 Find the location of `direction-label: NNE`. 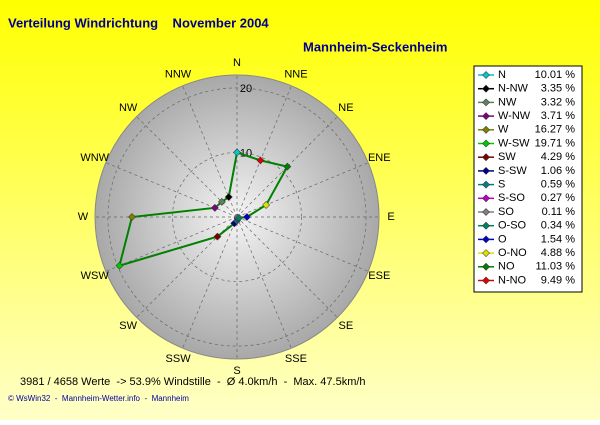

direction-label: NNE is located at coordinates (295, 75).